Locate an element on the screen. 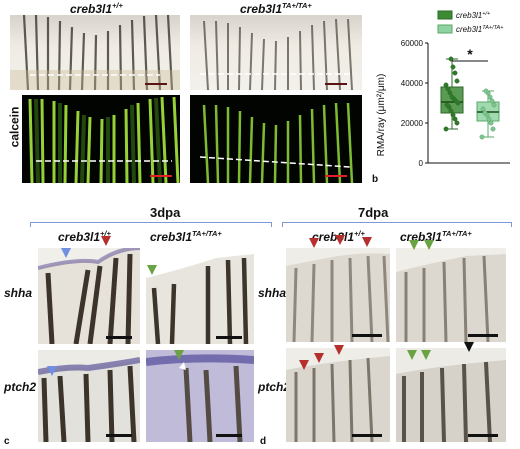  panel-c-row-label-ptch2: ptch2 is located at coordinates (20, 387).